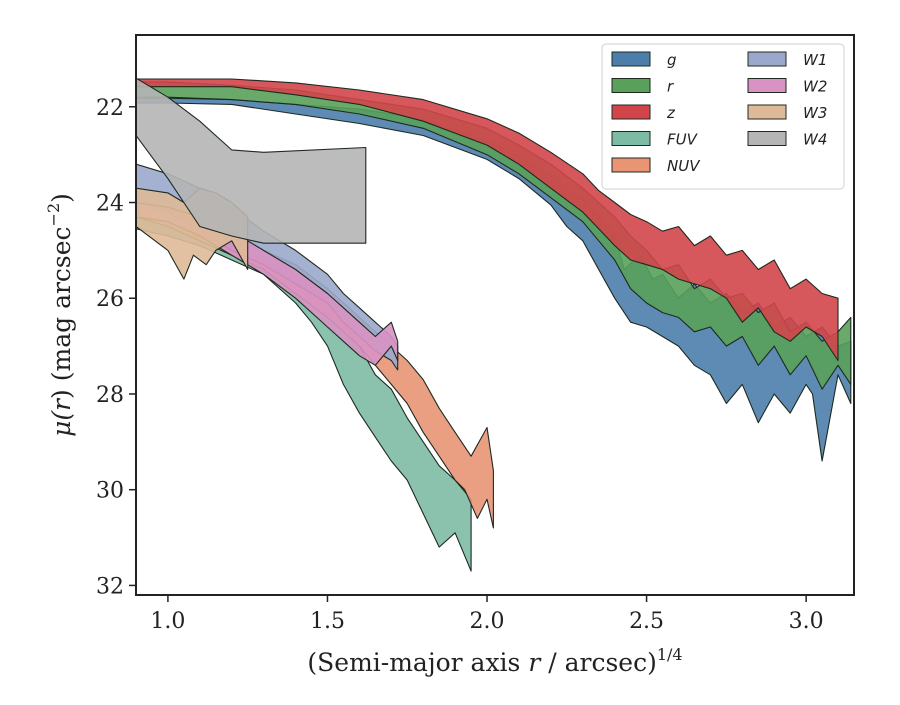 This screenshot has height=705, width=900. Describe the element at coordinates (631, 85) in the screenshot. I see `legend-swatch-r` at that location.